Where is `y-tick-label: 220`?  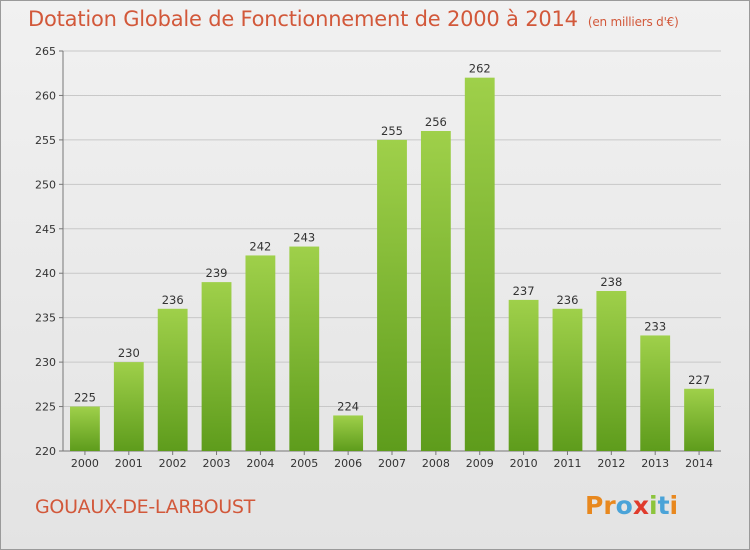
y-tick-label: 220 is located at coordinates (45, 451).